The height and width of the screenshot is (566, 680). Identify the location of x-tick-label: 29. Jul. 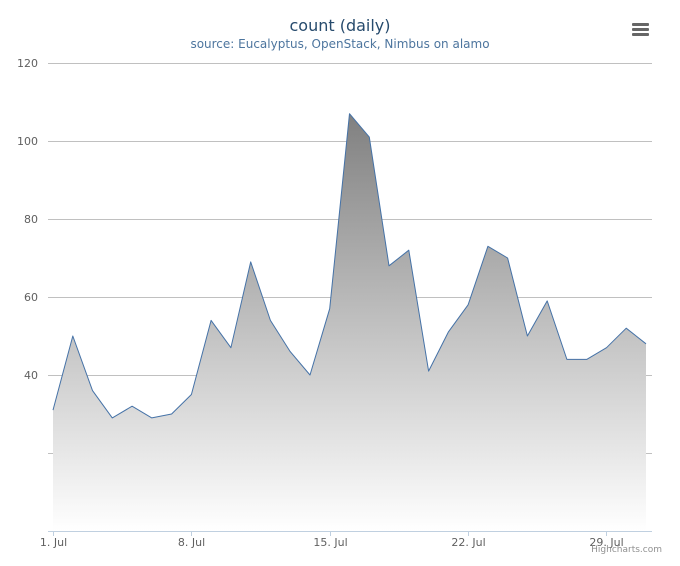
(606, 542).